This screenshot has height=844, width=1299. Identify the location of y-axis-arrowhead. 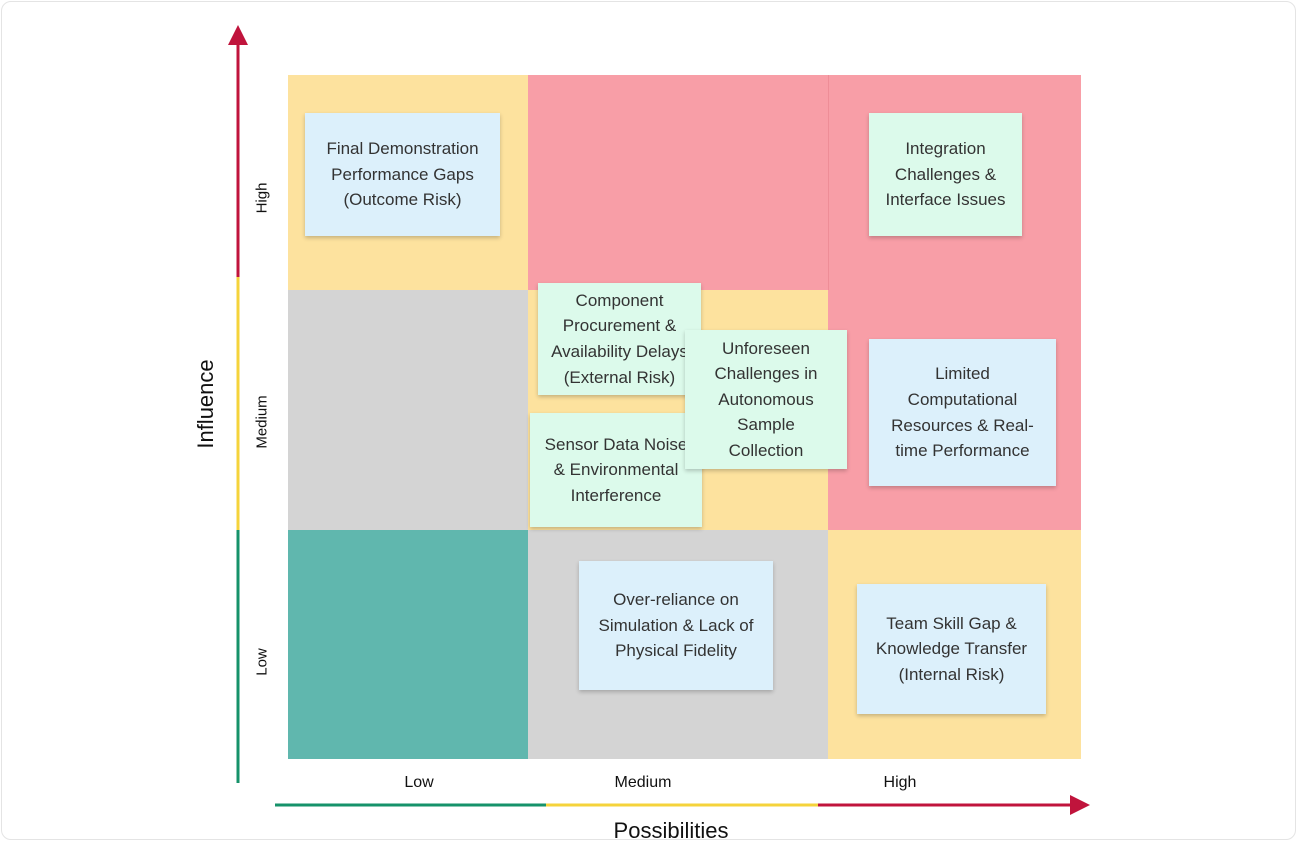
(238, 35).